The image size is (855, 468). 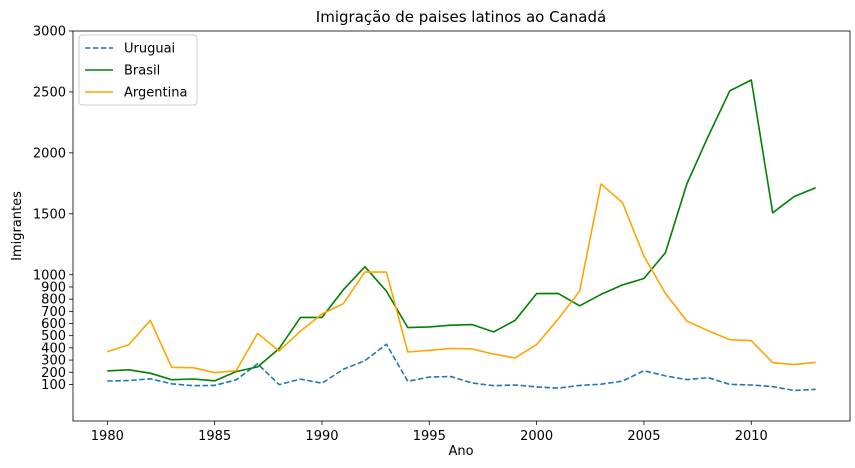 I want to click on chart-title: Imigração de paises latinos ao Canadá, so click(x=461, y=17).